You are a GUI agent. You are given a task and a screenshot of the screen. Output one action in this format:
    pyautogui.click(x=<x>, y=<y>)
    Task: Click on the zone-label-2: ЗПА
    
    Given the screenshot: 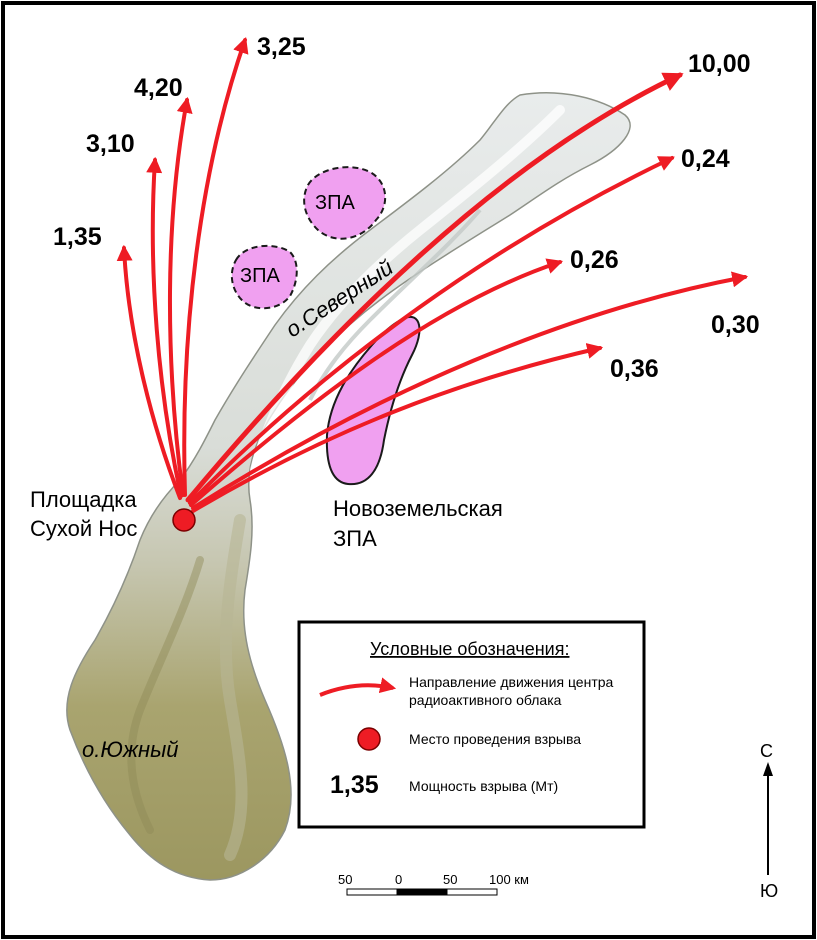 What is the action you would take?
    pyautogui.click(x=260, y=276)
    